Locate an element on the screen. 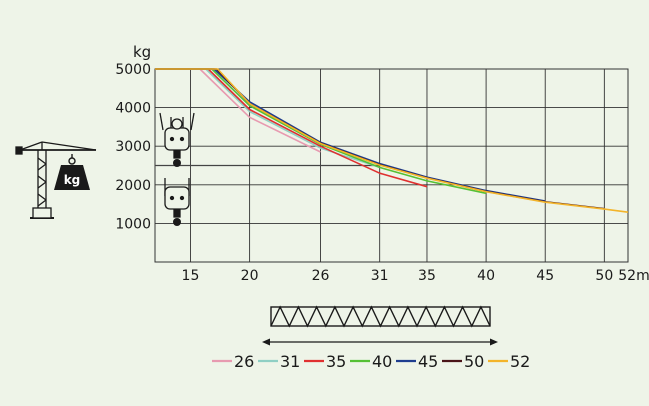  jib-length-arrow is located at coordinates (380, 342).